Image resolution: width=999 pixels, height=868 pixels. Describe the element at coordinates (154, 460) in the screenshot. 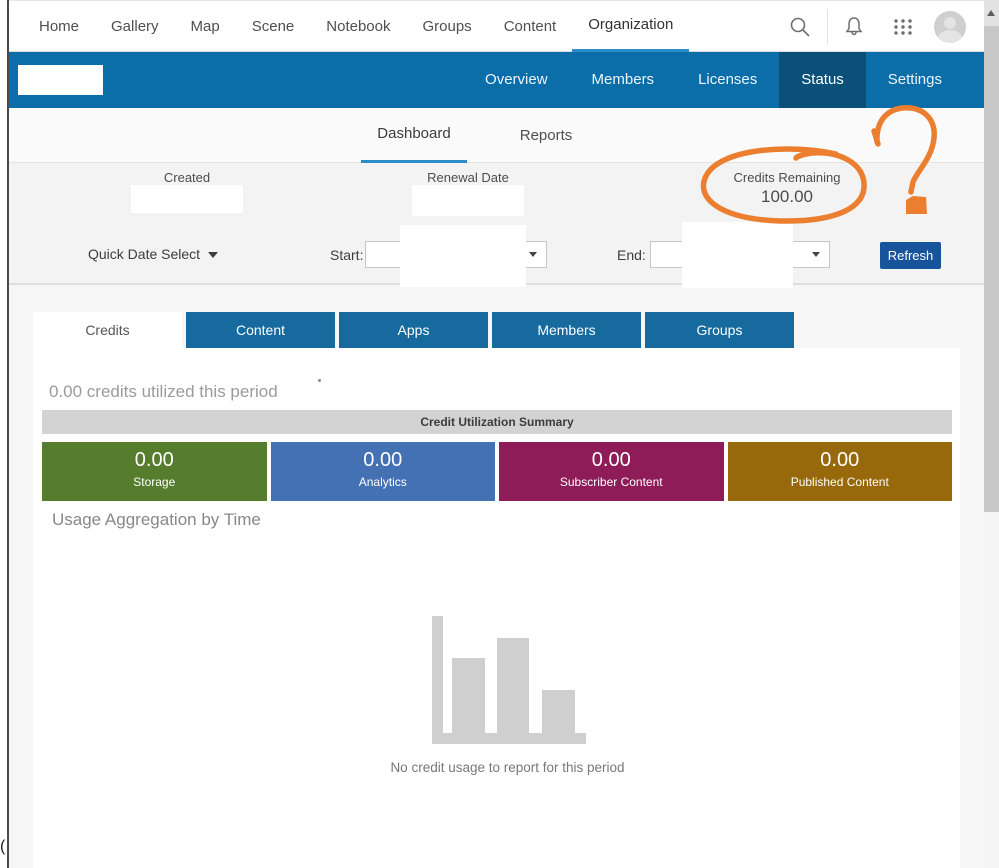

I see `storage-value: 0.00` at that location.